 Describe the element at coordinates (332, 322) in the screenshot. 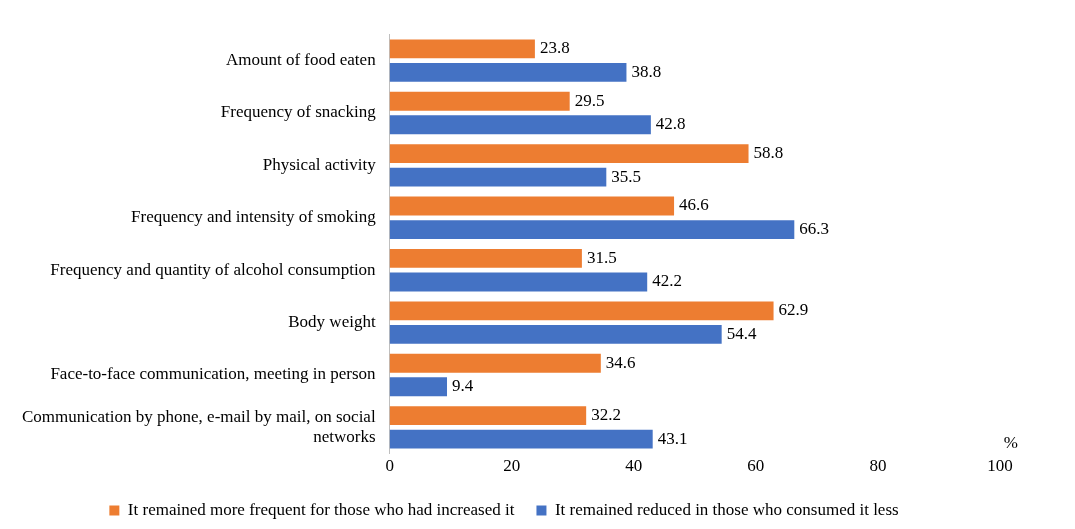

I see `y-tick-label: Body weight` at that location.